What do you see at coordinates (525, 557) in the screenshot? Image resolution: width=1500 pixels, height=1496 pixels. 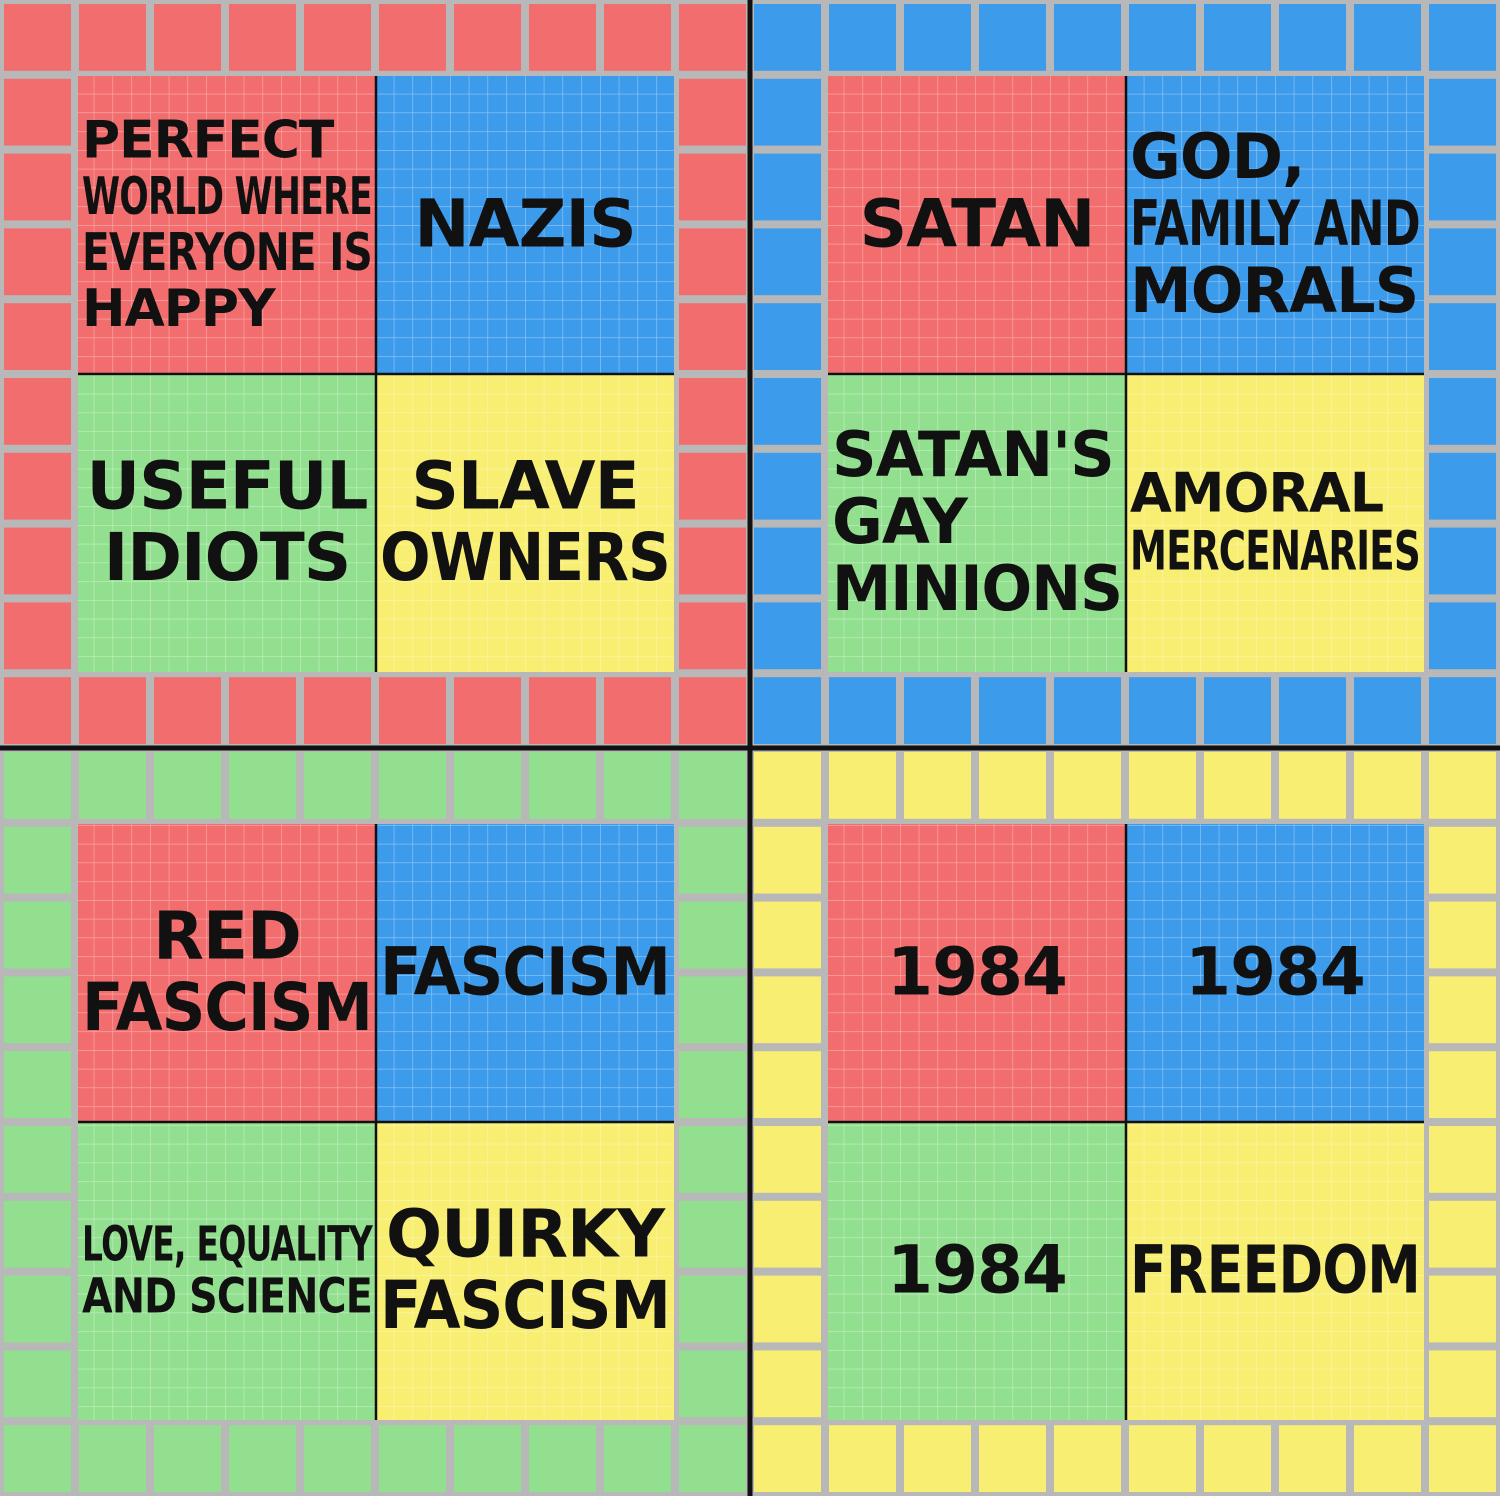 I see `top-left-cell-4-label-line: OWNERS` at bounding box center [525, 557].